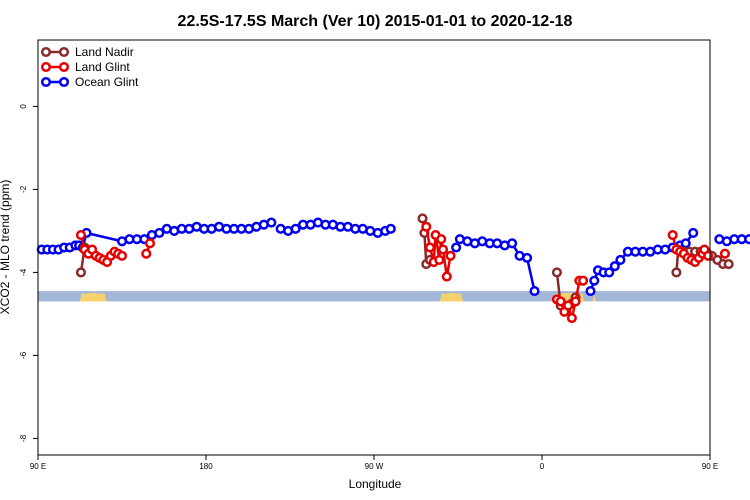 The width and height of the screenshot is (750, 500). What do you see at coordinates (206, 466) in the screenshot?
I see `x-tick-label-1: 180` at bounding box center [206, 466].